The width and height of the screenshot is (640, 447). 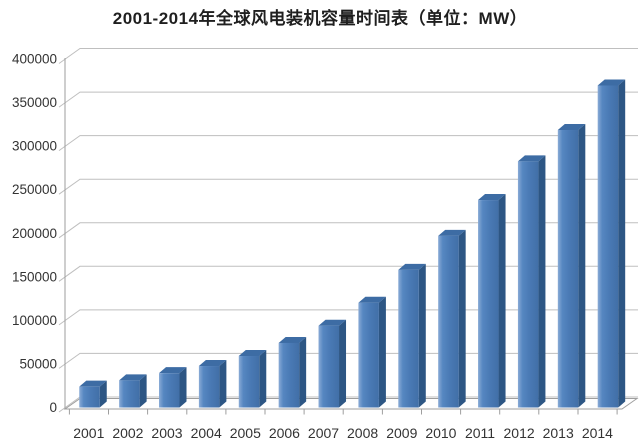 I want to click on y-tick-label-200000: 200000, so click(x=34, y=233).